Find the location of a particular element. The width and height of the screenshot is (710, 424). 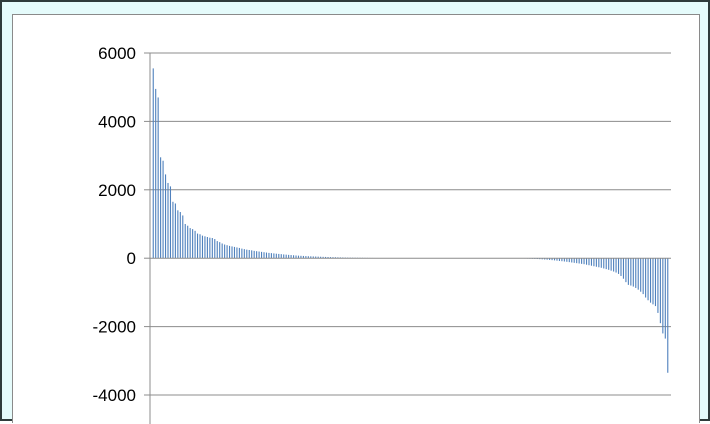

y-tick-label: -4000 is located at coordinates (114, 395).